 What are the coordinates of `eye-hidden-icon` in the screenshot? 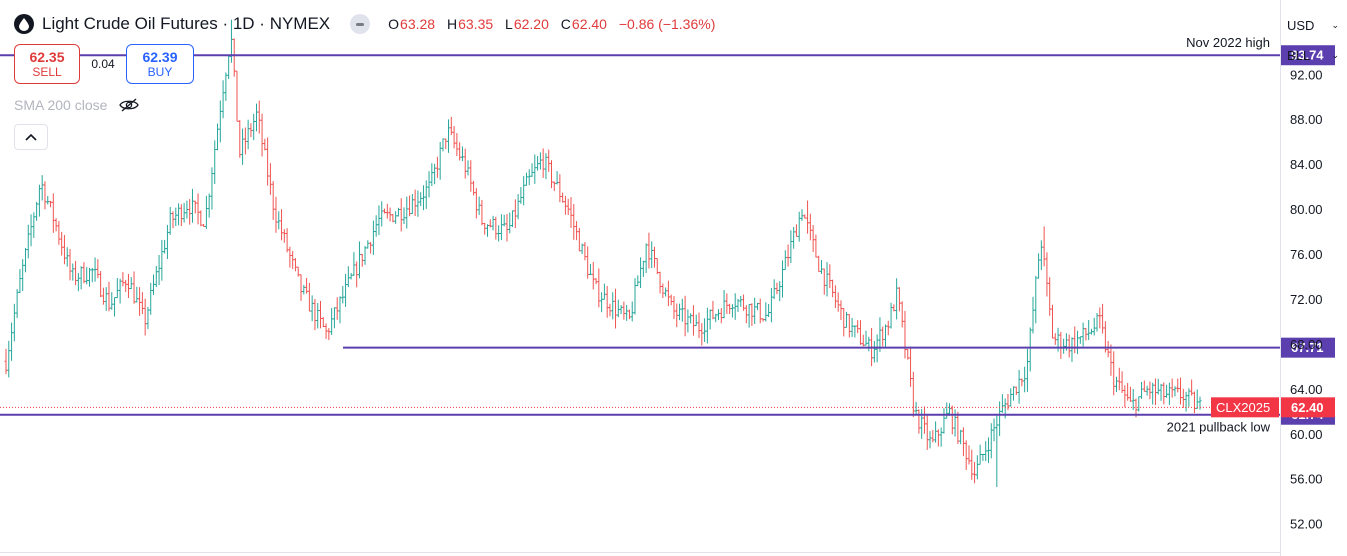 It's located at (129, 105).